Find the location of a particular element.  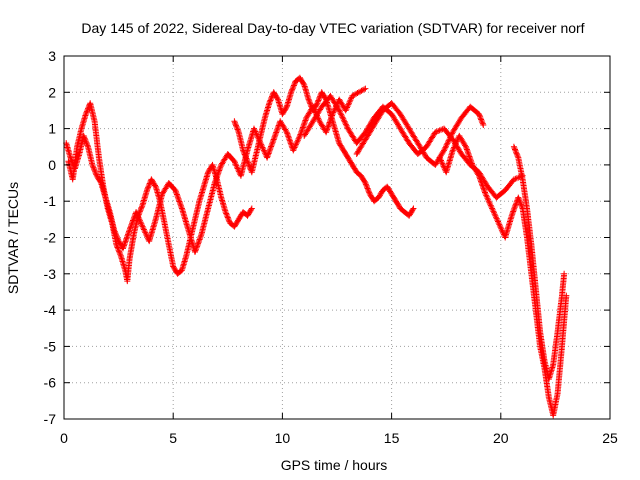

y-tick-label: -5 is located at coordinates (50, 346).